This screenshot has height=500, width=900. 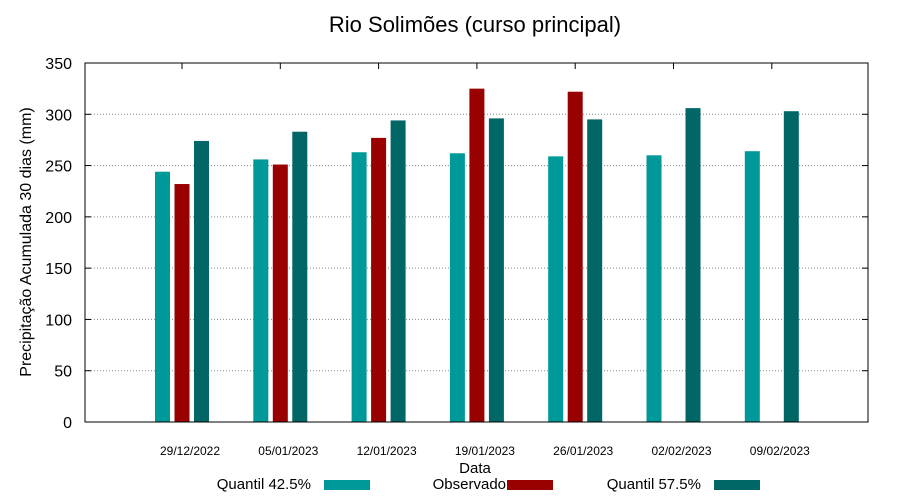 I want to click on y-tick-label: 300, so click(x=58, y=115).